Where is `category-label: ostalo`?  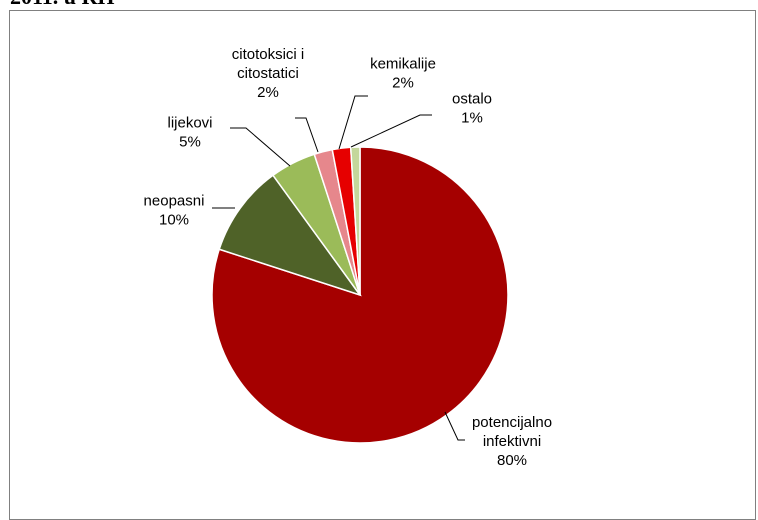 category-label: ostalo is located at coordinates (472, 99).